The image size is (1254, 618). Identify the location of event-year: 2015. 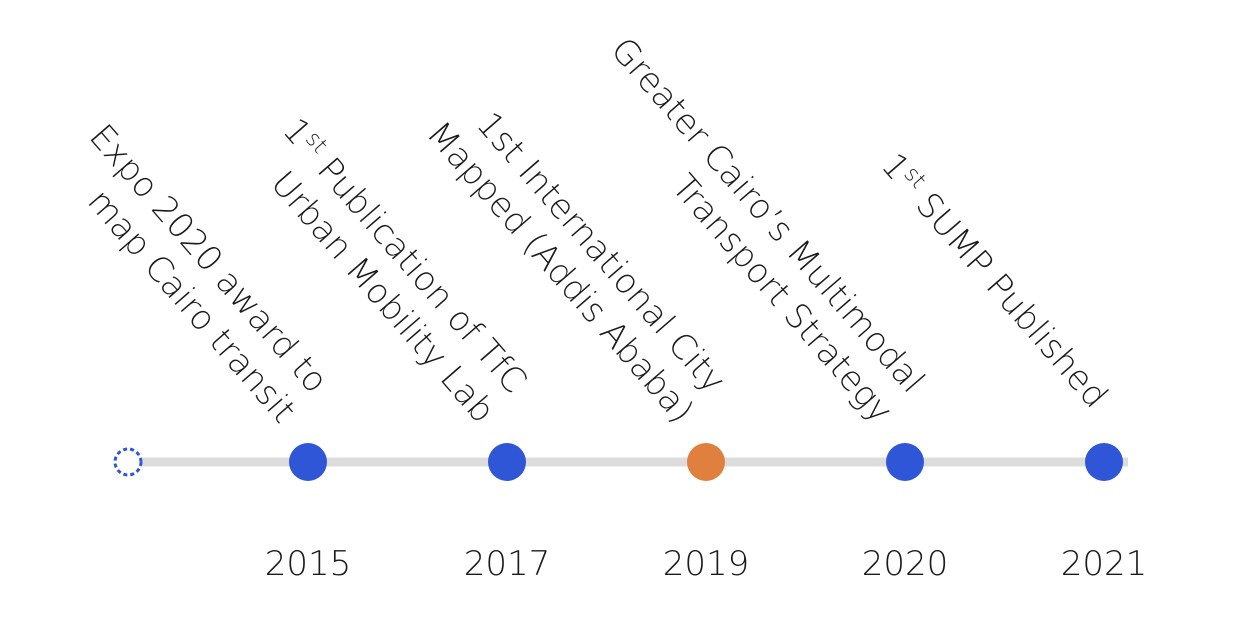
(308, 564).